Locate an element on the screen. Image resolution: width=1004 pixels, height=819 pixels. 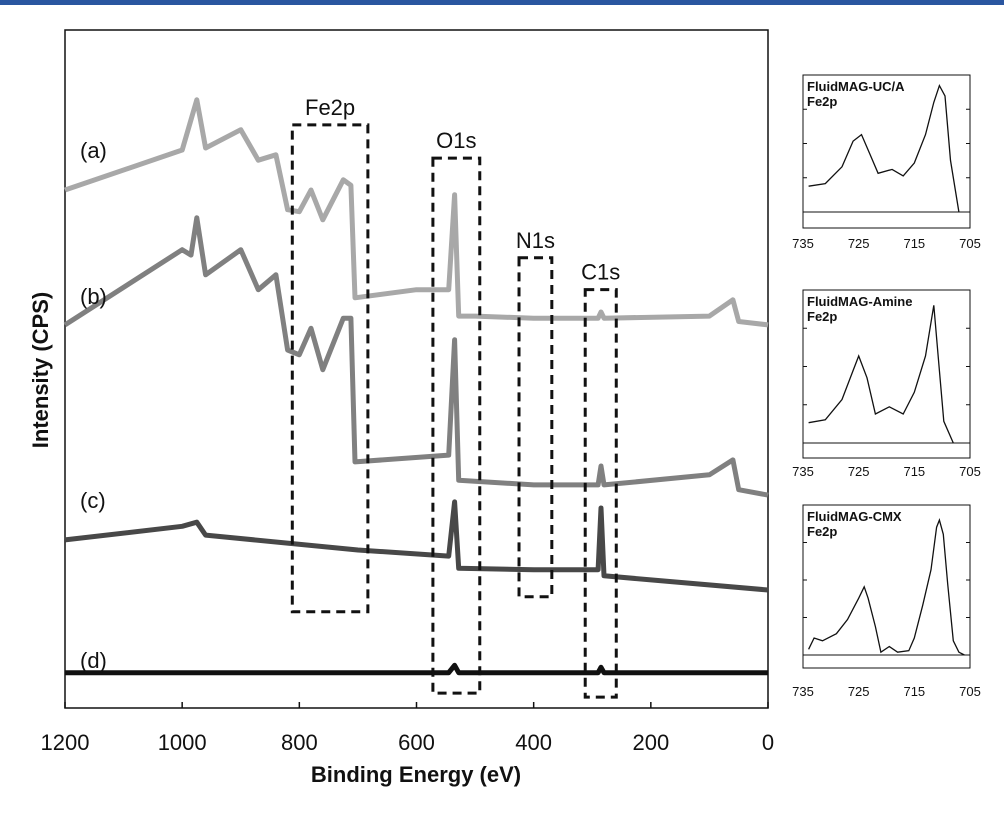
series-label-a: (a) is located at coordinates (93, 150).